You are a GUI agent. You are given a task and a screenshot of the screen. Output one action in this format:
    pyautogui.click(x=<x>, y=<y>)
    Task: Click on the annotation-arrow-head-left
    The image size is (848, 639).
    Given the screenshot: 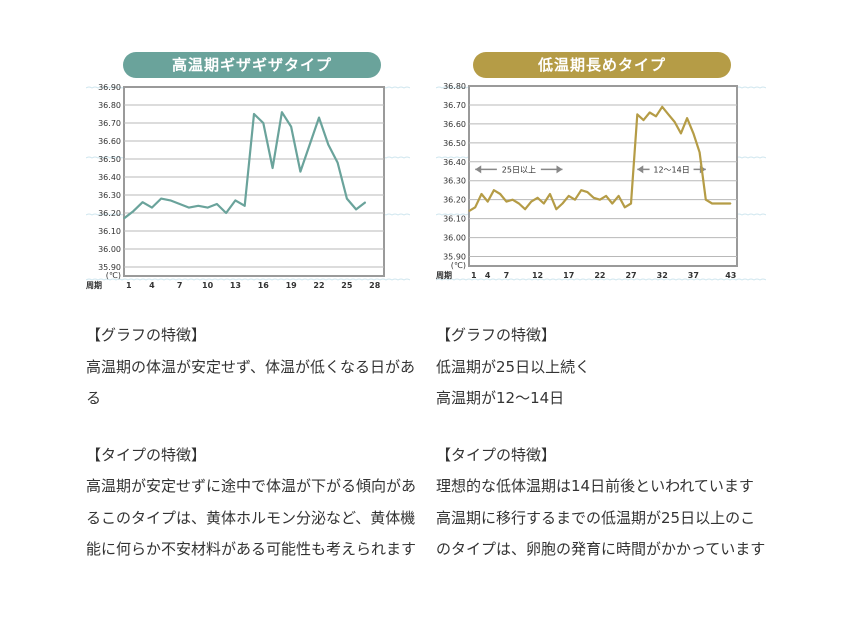 What is the action you would take?
    pyautogui.click(x=478, y=169)
    